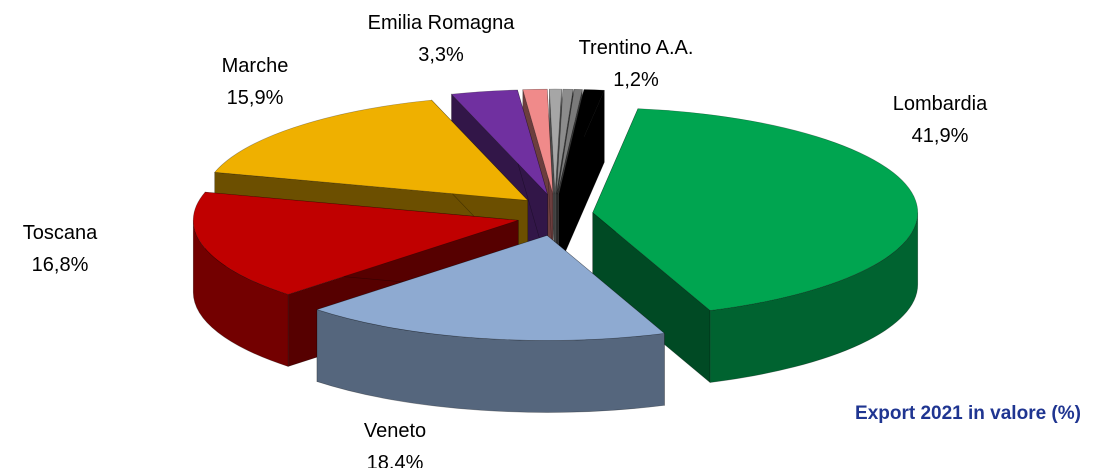 This screenshot has width=1119, height=468. I want to click on slice-value-label: 3,3%, so click(441, 55).